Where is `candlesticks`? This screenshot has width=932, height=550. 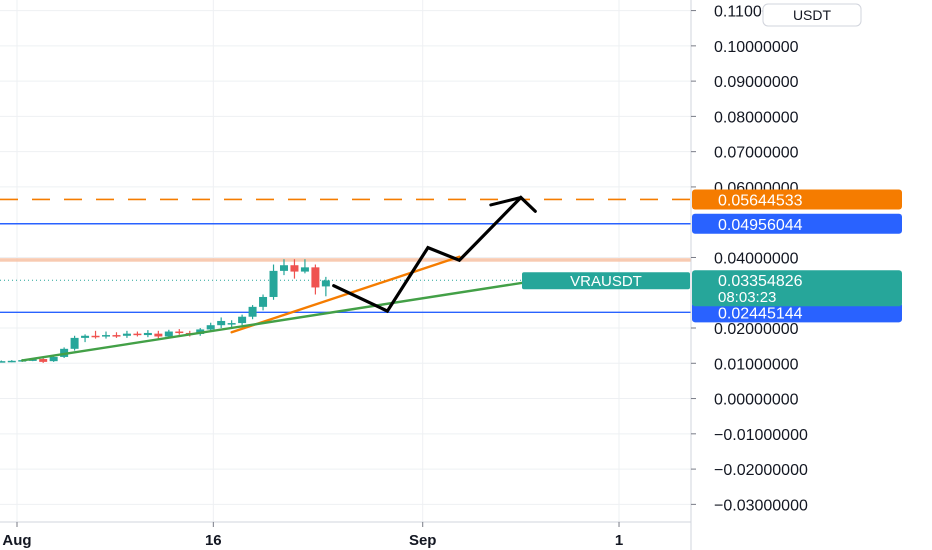
candlesticks is located at coordinates (165, 311).